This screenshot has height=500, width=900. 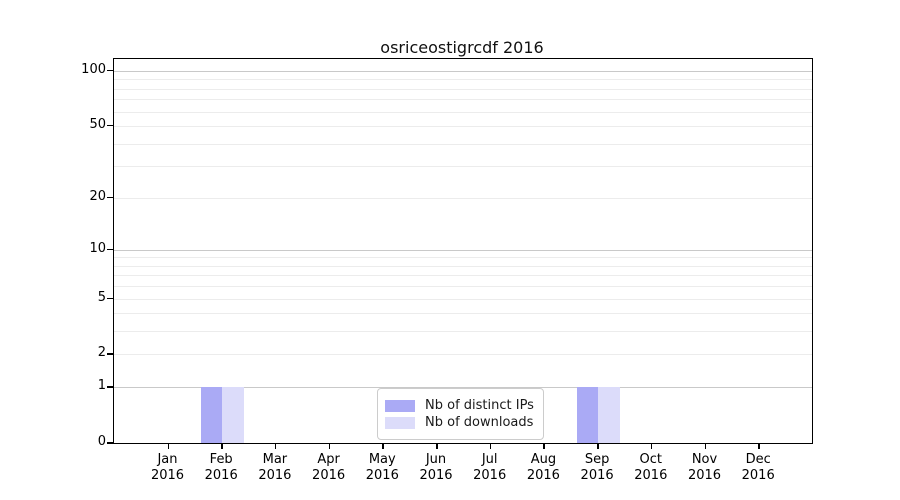 I want to click on bar-nb-of-downloads-feb, so click(x=233, y=415).